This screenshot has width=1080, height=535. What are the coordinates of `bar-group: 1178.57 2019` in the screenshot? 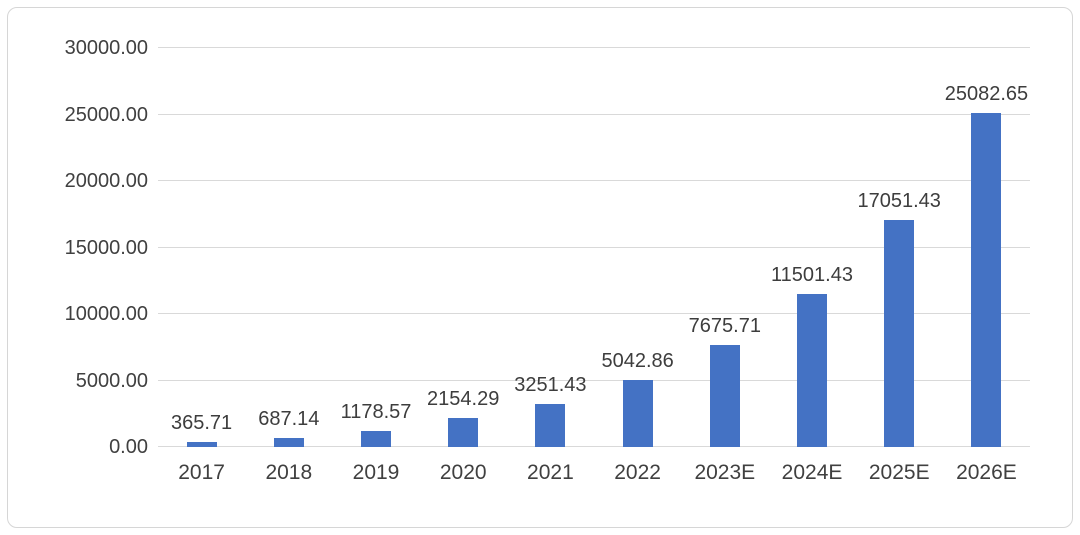 It's located at (375, 266).